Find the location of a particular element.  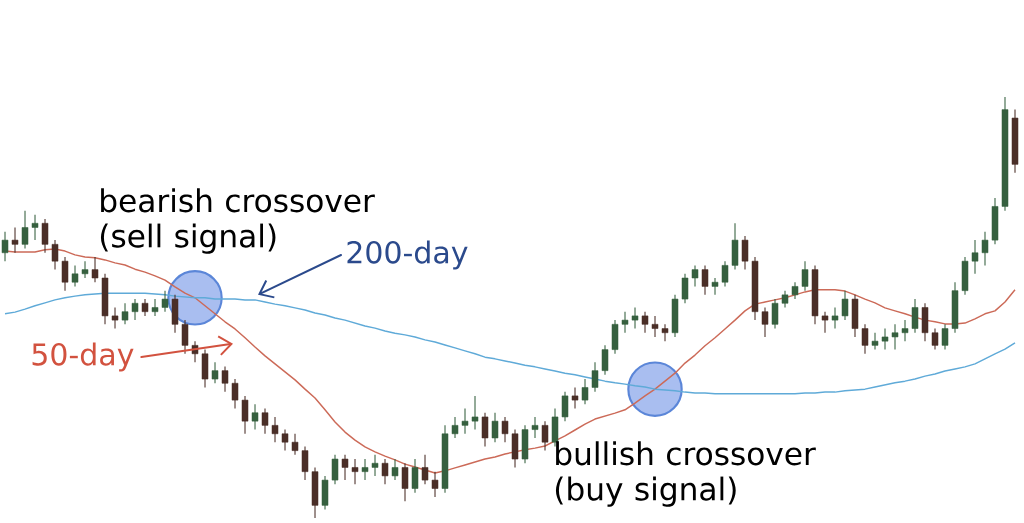

annotation: bullish crossover (buy signal) is located at coordinates (685, 474).